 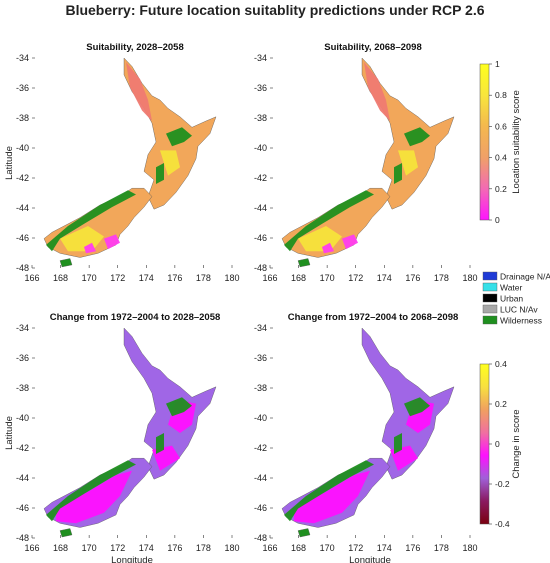 What do you see at coordinates (373, 317) in the screenshot?
I see `panel-title: Change from 1972–2004 to 2068–2098` at bounding box center [373, 317].